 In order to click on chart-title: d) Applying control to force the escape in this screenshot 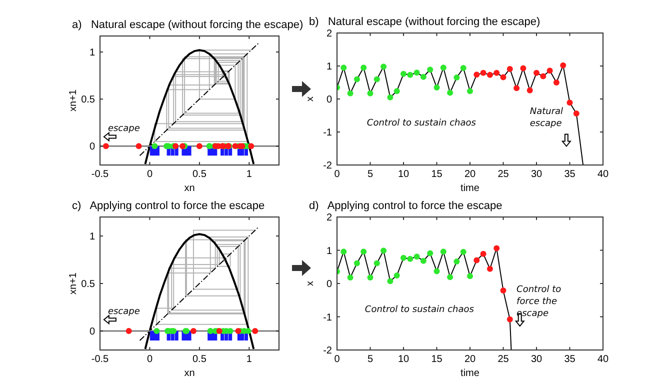, I will do `click(405, 206)`.